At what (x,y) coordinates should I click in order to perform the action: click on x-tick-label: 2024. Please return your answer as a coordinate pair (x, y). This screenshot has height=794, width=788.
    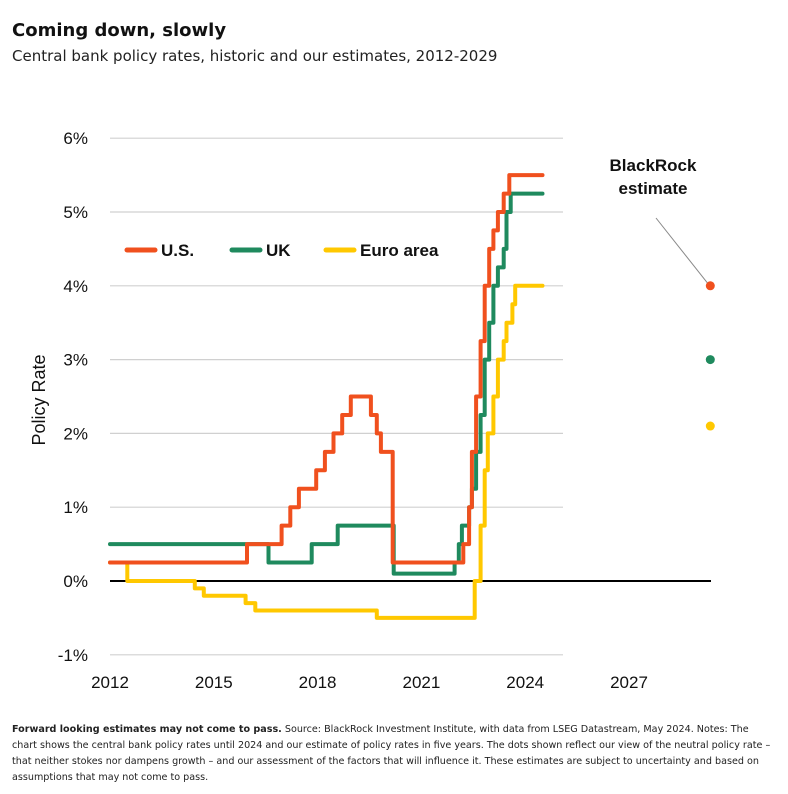
    Looking at the image, I should click on (525, 682).